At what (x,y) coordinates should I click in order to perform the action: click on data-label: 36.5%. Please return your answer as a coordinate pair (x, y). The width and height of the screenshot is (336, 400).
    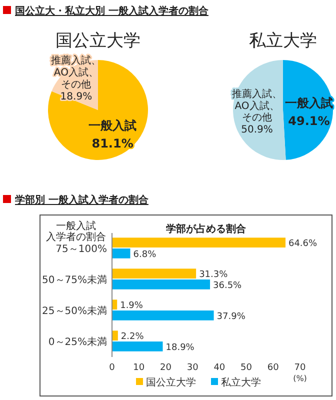
    Looking at the image, I should click on (227, 285).